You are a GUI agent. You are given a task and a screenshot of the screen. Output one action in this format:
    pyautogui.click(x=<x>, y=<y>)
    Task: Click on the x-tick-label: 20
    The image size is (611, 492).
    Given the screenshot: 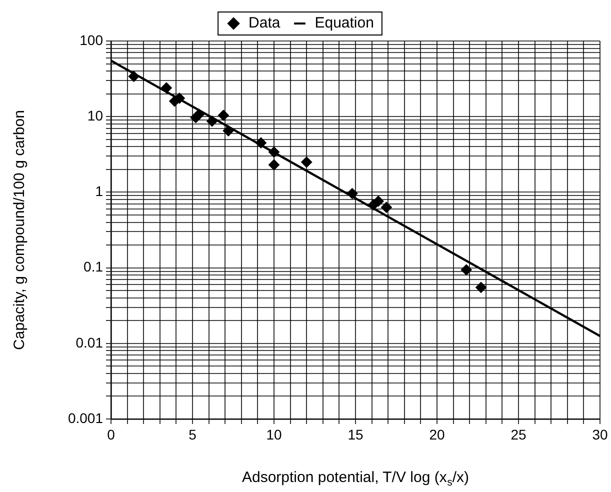 What is the action you would take?
    pyautogui.click(x=437, y=434)
    